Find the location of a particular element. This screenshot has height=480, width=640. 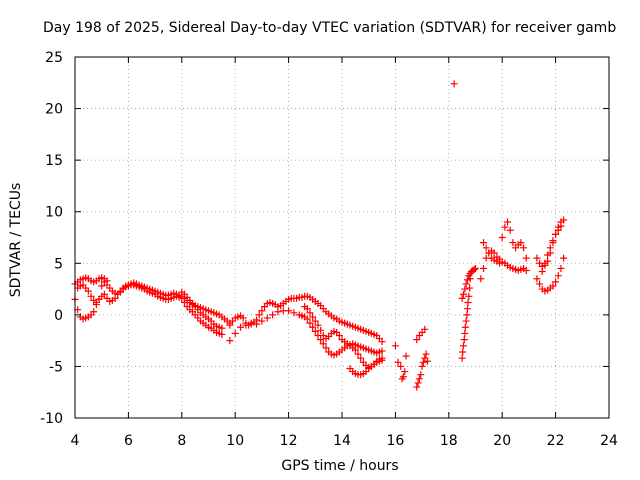

y-tick-label: 0 is located at coordinates (58, 316).